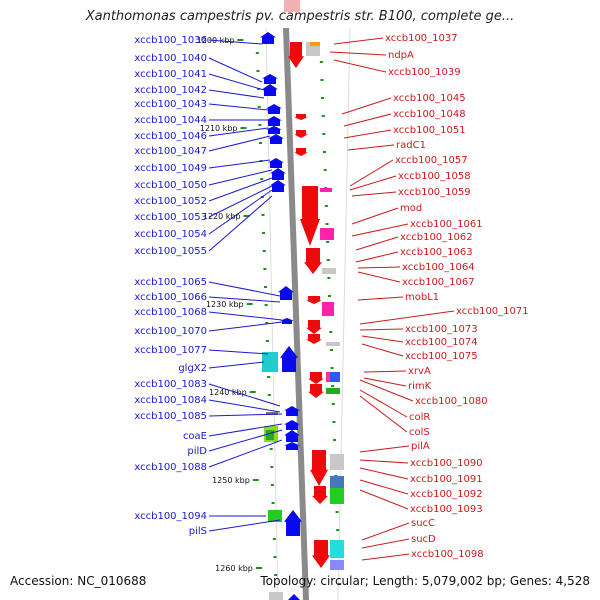 This screenshot has height=600, width=600. What do you see at coordinates (446, 509) in the screenshot?
I see `reverse-gene-label: xccb100_1093` at bounding box center [446, 509].